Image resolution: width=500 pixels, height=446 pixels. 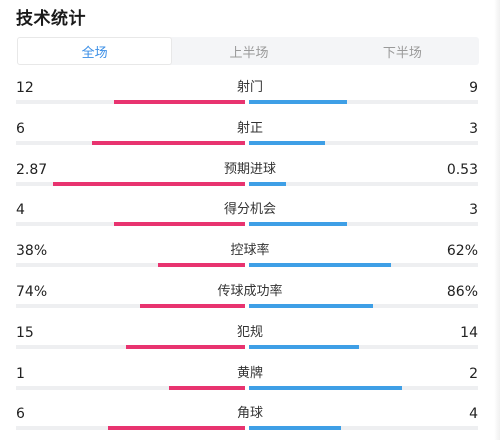 What do you see at coordinates (249, 332) in the screenshot?
I see `stat-label: 犯规` at bounding box center [249, 332].